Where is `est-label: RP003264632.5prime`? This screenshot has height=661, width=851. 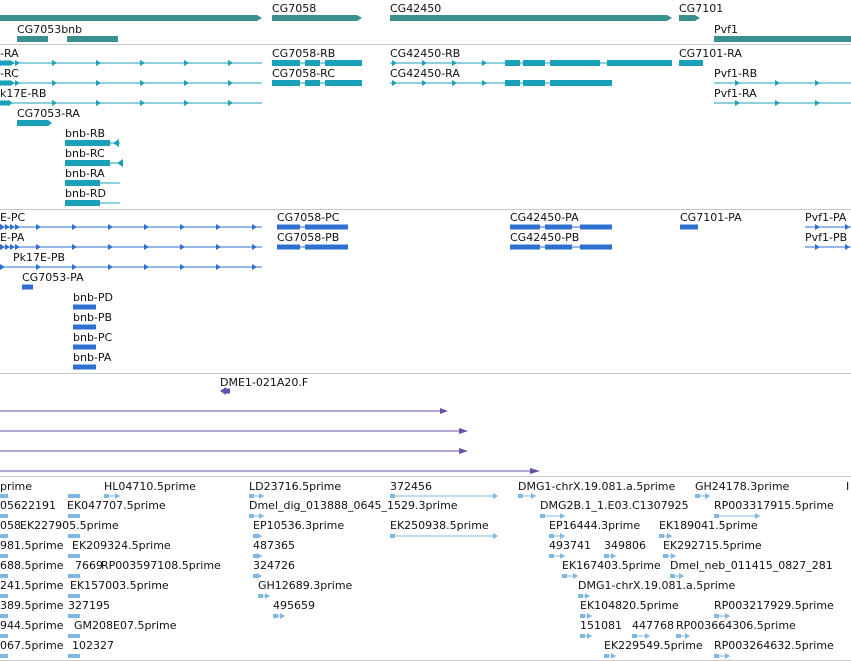 est-label: RP003264632.5prime is located at coordinates (774, 645).